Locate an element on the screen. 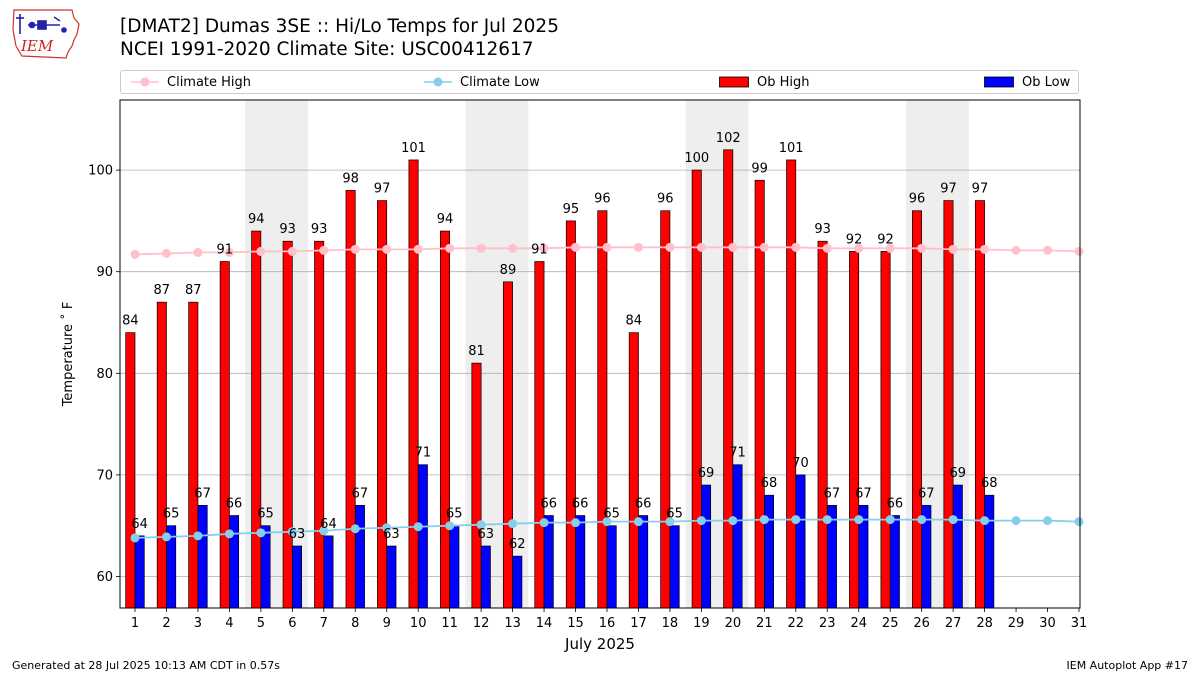 Image resolution: width=1200 pixels, height=675 pixels. x-tick-label: 7 is located at coordinates (324, 623).